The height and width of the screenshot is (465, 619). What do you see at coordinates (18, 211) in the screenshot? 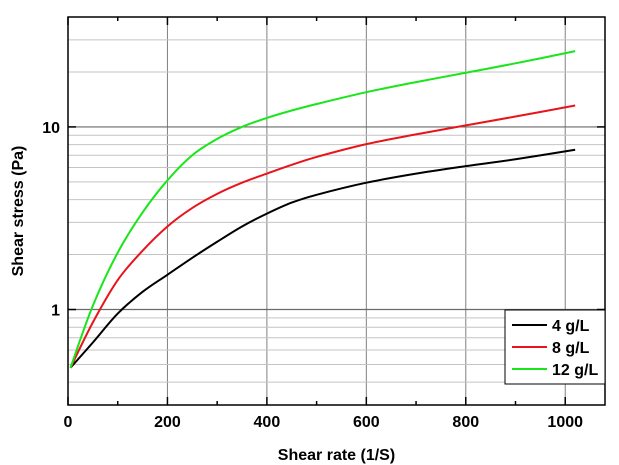
I see `y-axis-label: Shear stress (Pa)` at bounding box center [18, 211].